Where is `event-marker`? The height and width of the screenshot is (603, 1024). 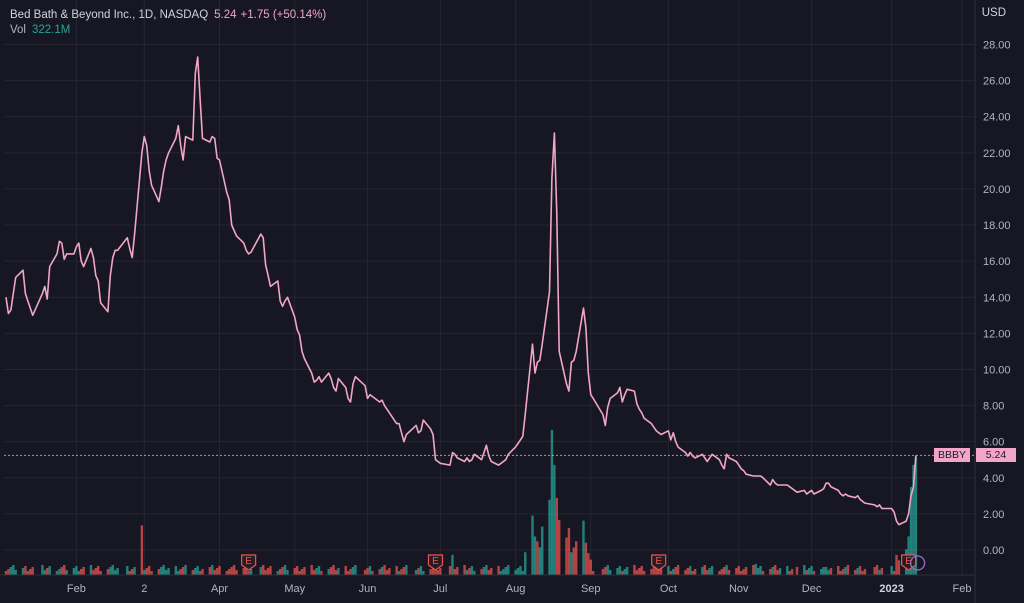
event-marker is located at coordinates (917, 563).